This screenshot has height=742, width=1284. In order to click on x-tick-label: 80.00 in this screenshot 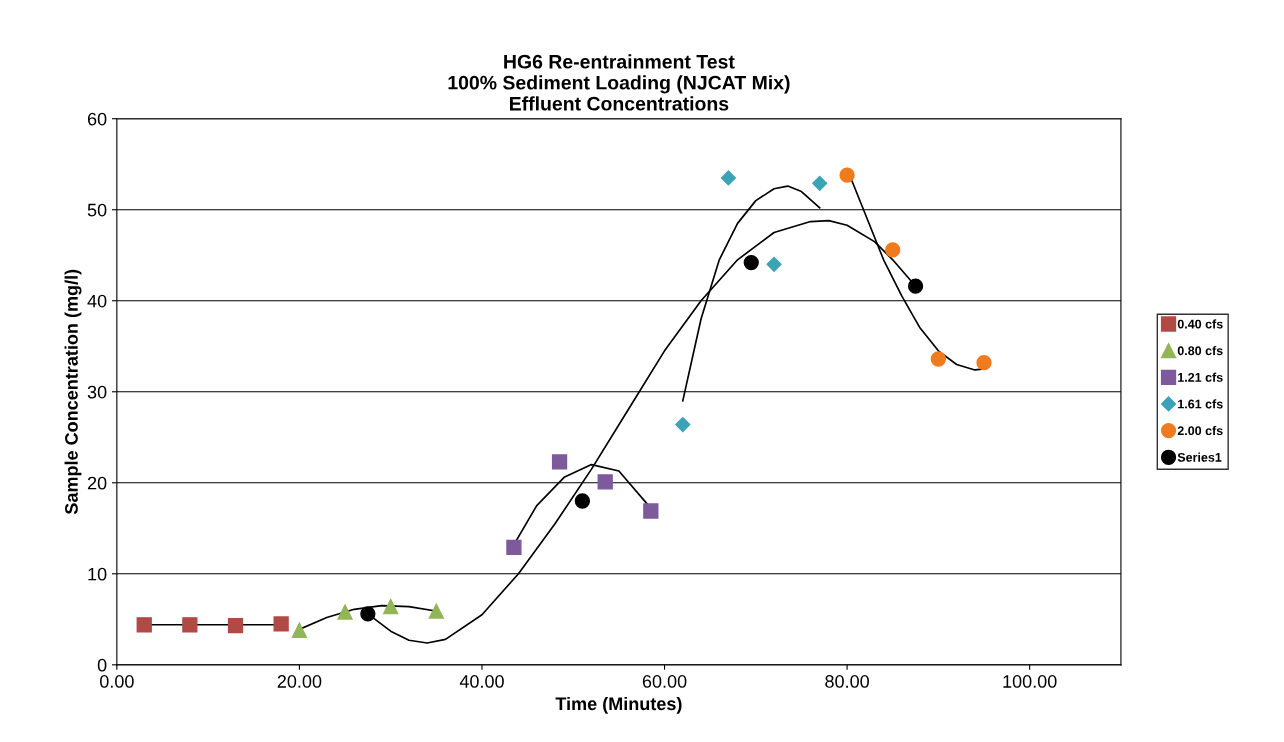, I will do `click(847, 681)`.